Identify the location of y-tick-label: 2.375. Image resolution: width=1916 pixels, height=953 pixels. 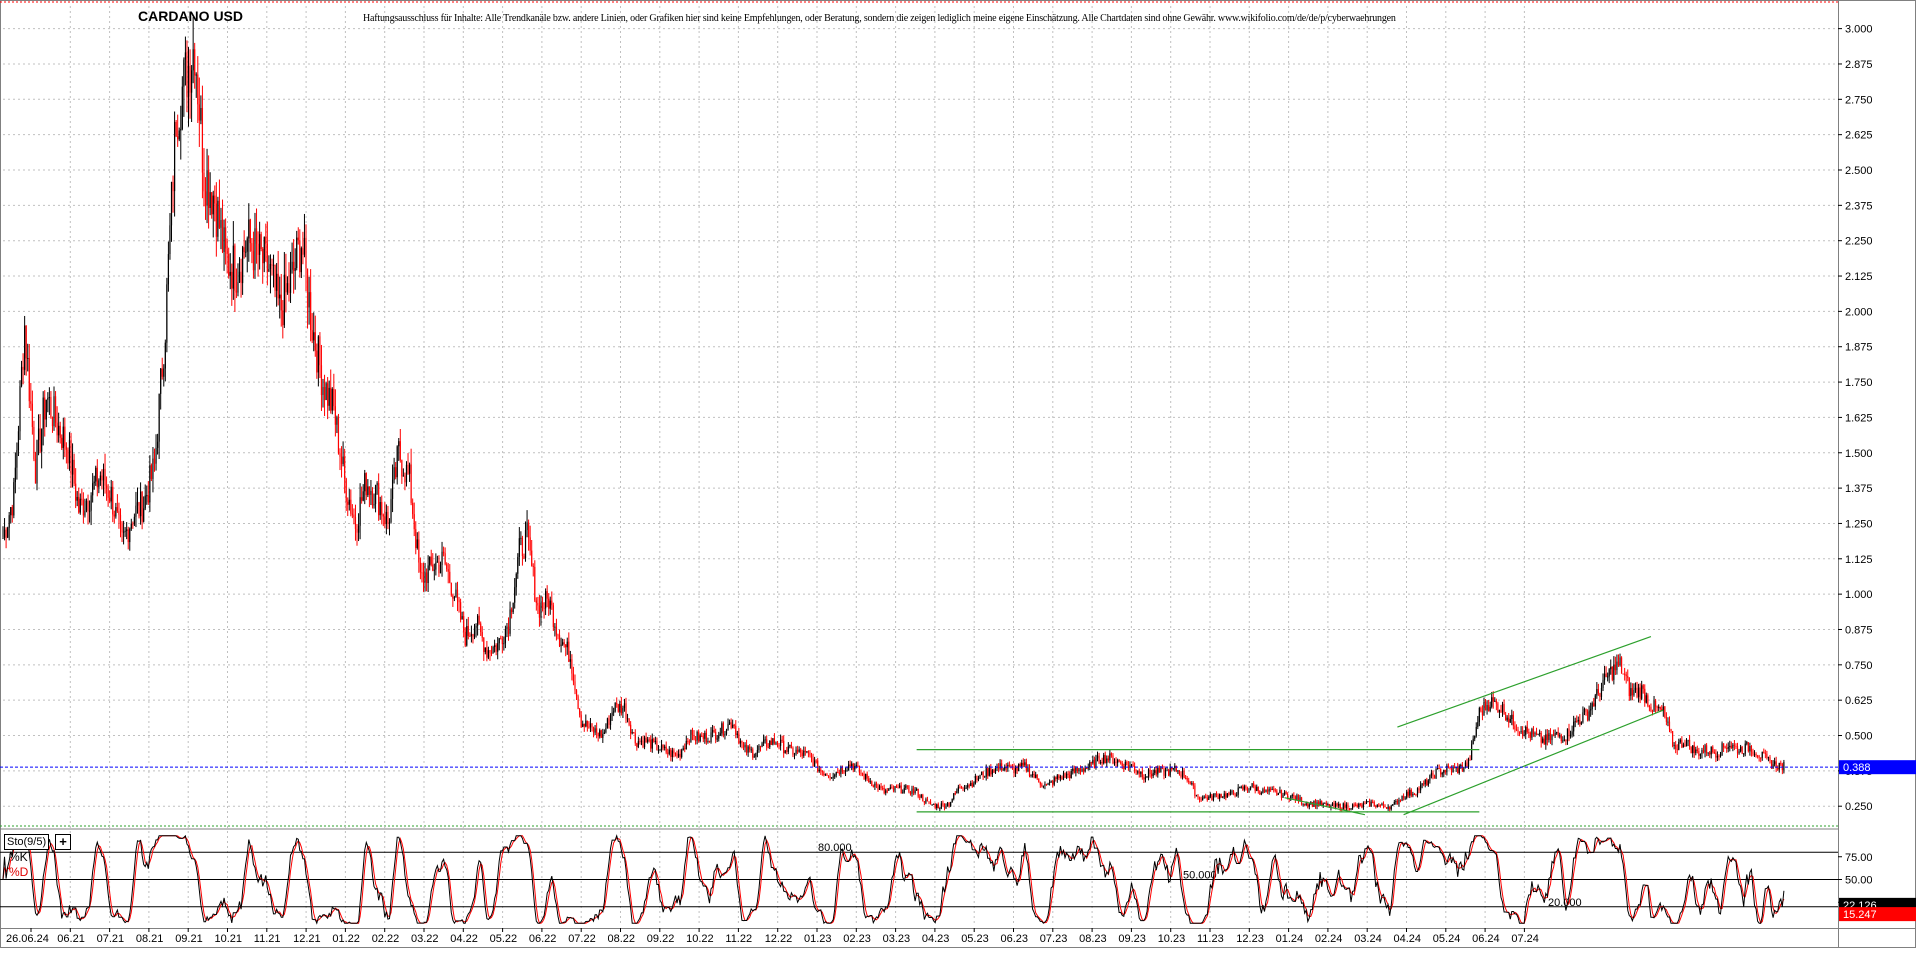
(1859, 206).